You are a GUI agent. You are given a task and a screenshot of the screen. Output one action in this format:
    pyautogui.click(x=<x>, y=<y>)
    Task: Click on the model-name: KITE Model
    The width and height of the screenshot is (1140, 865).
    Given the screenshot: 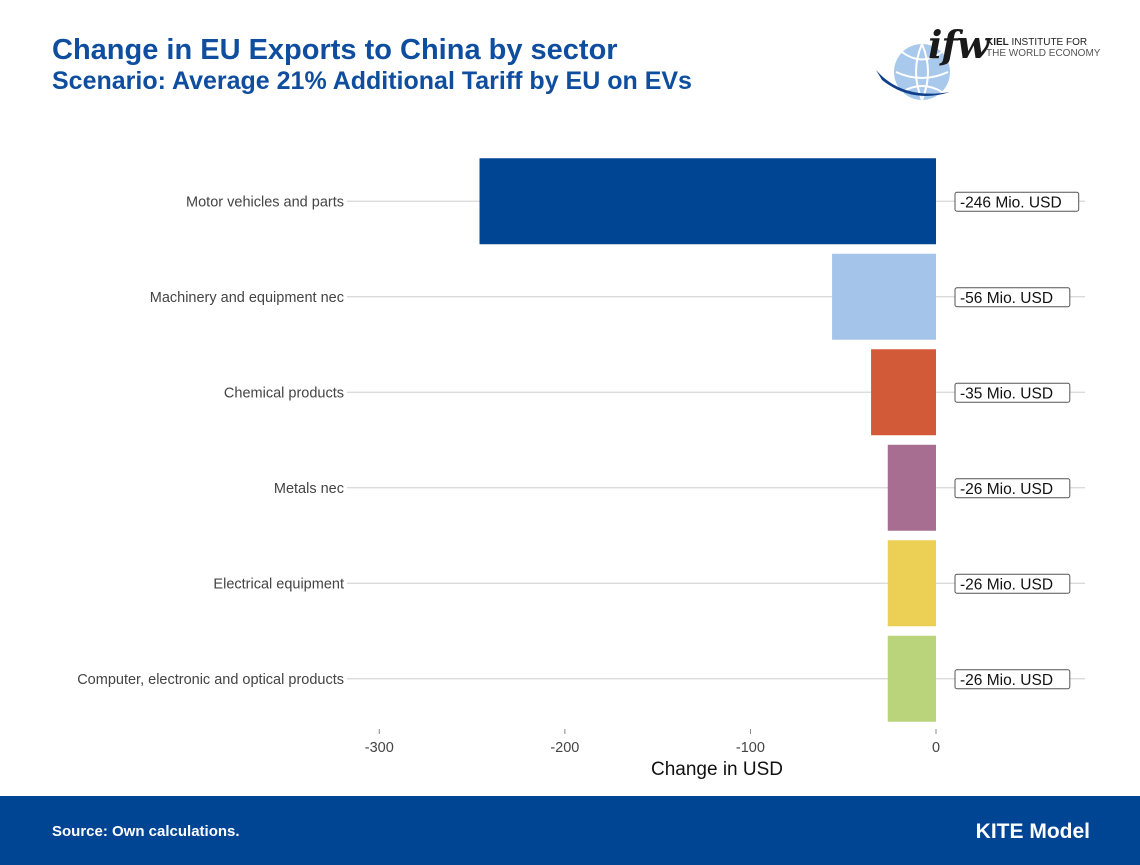 What is the action you would take?
    pyautogui.click(x=1032, y=831)
    